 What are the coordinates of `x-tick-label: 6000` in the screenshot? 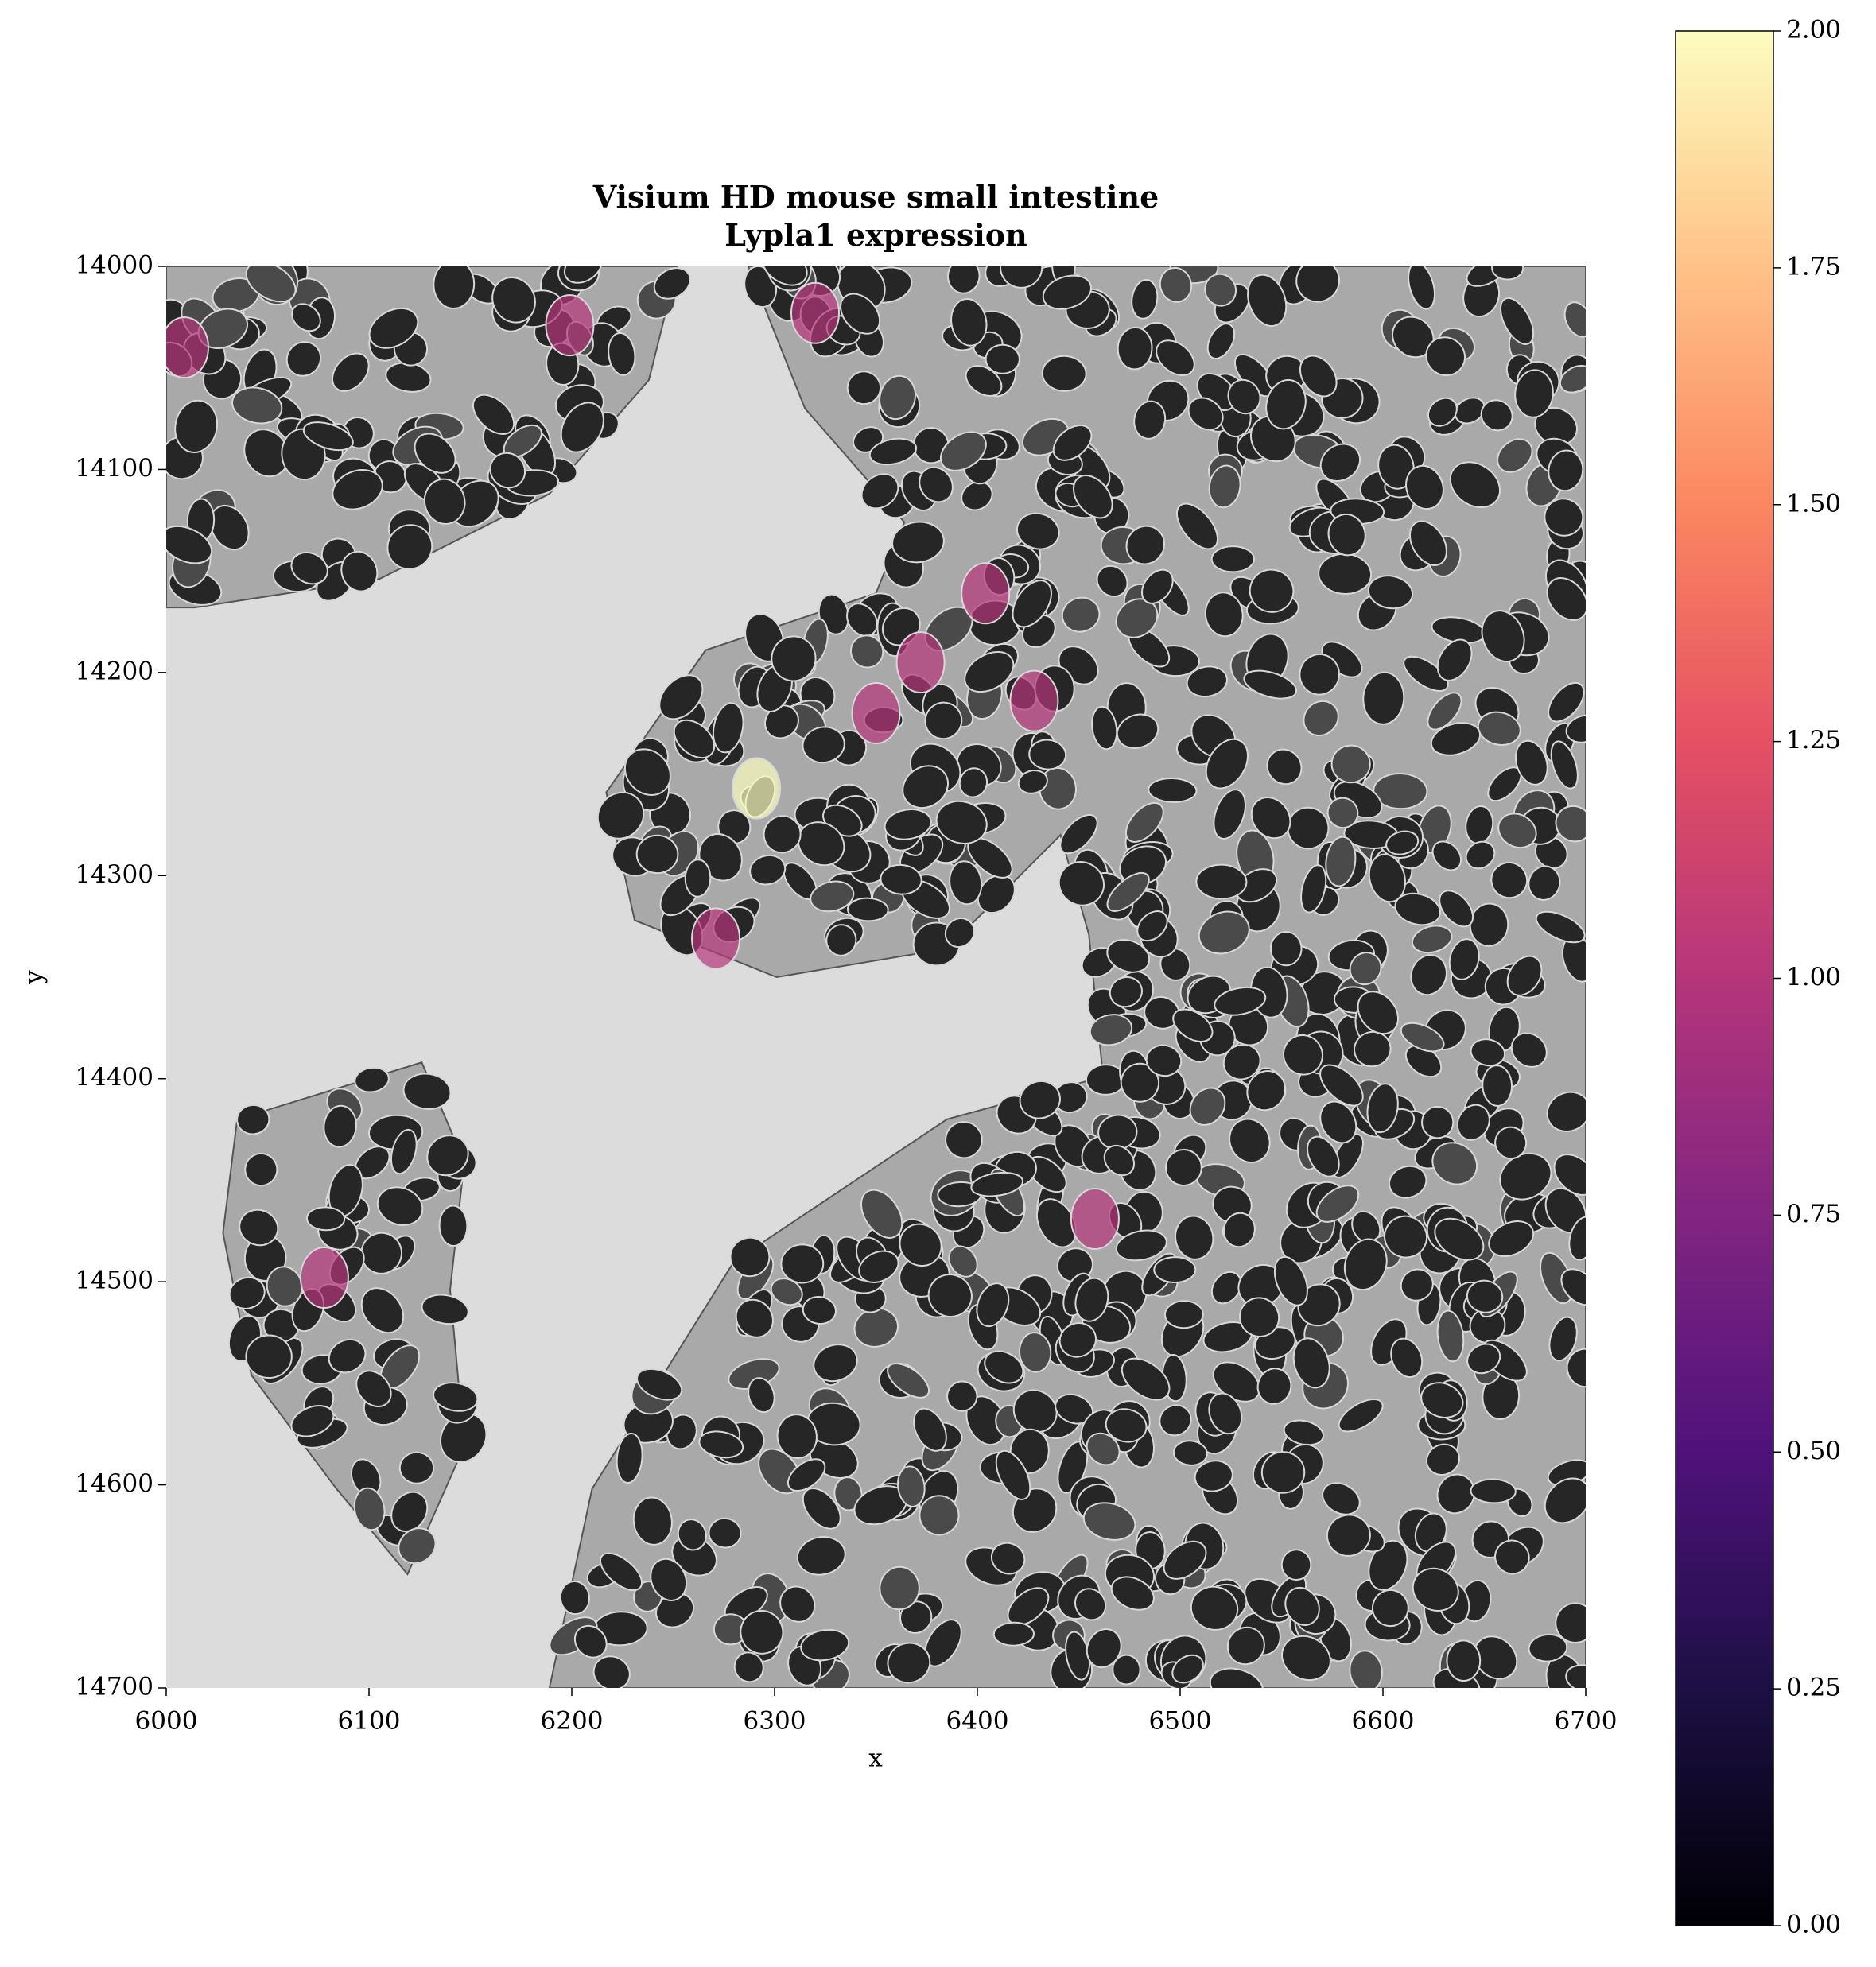 It's located at (166, 1721).